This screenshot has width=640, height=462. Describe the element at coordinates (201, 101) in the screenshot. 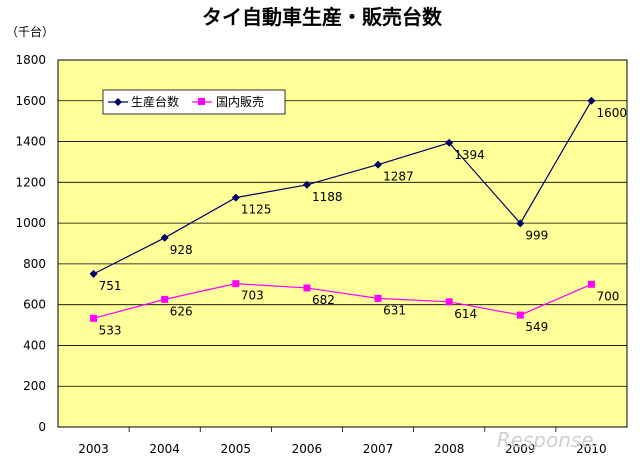

I see `legend-marker-domestic-sales` at that location.